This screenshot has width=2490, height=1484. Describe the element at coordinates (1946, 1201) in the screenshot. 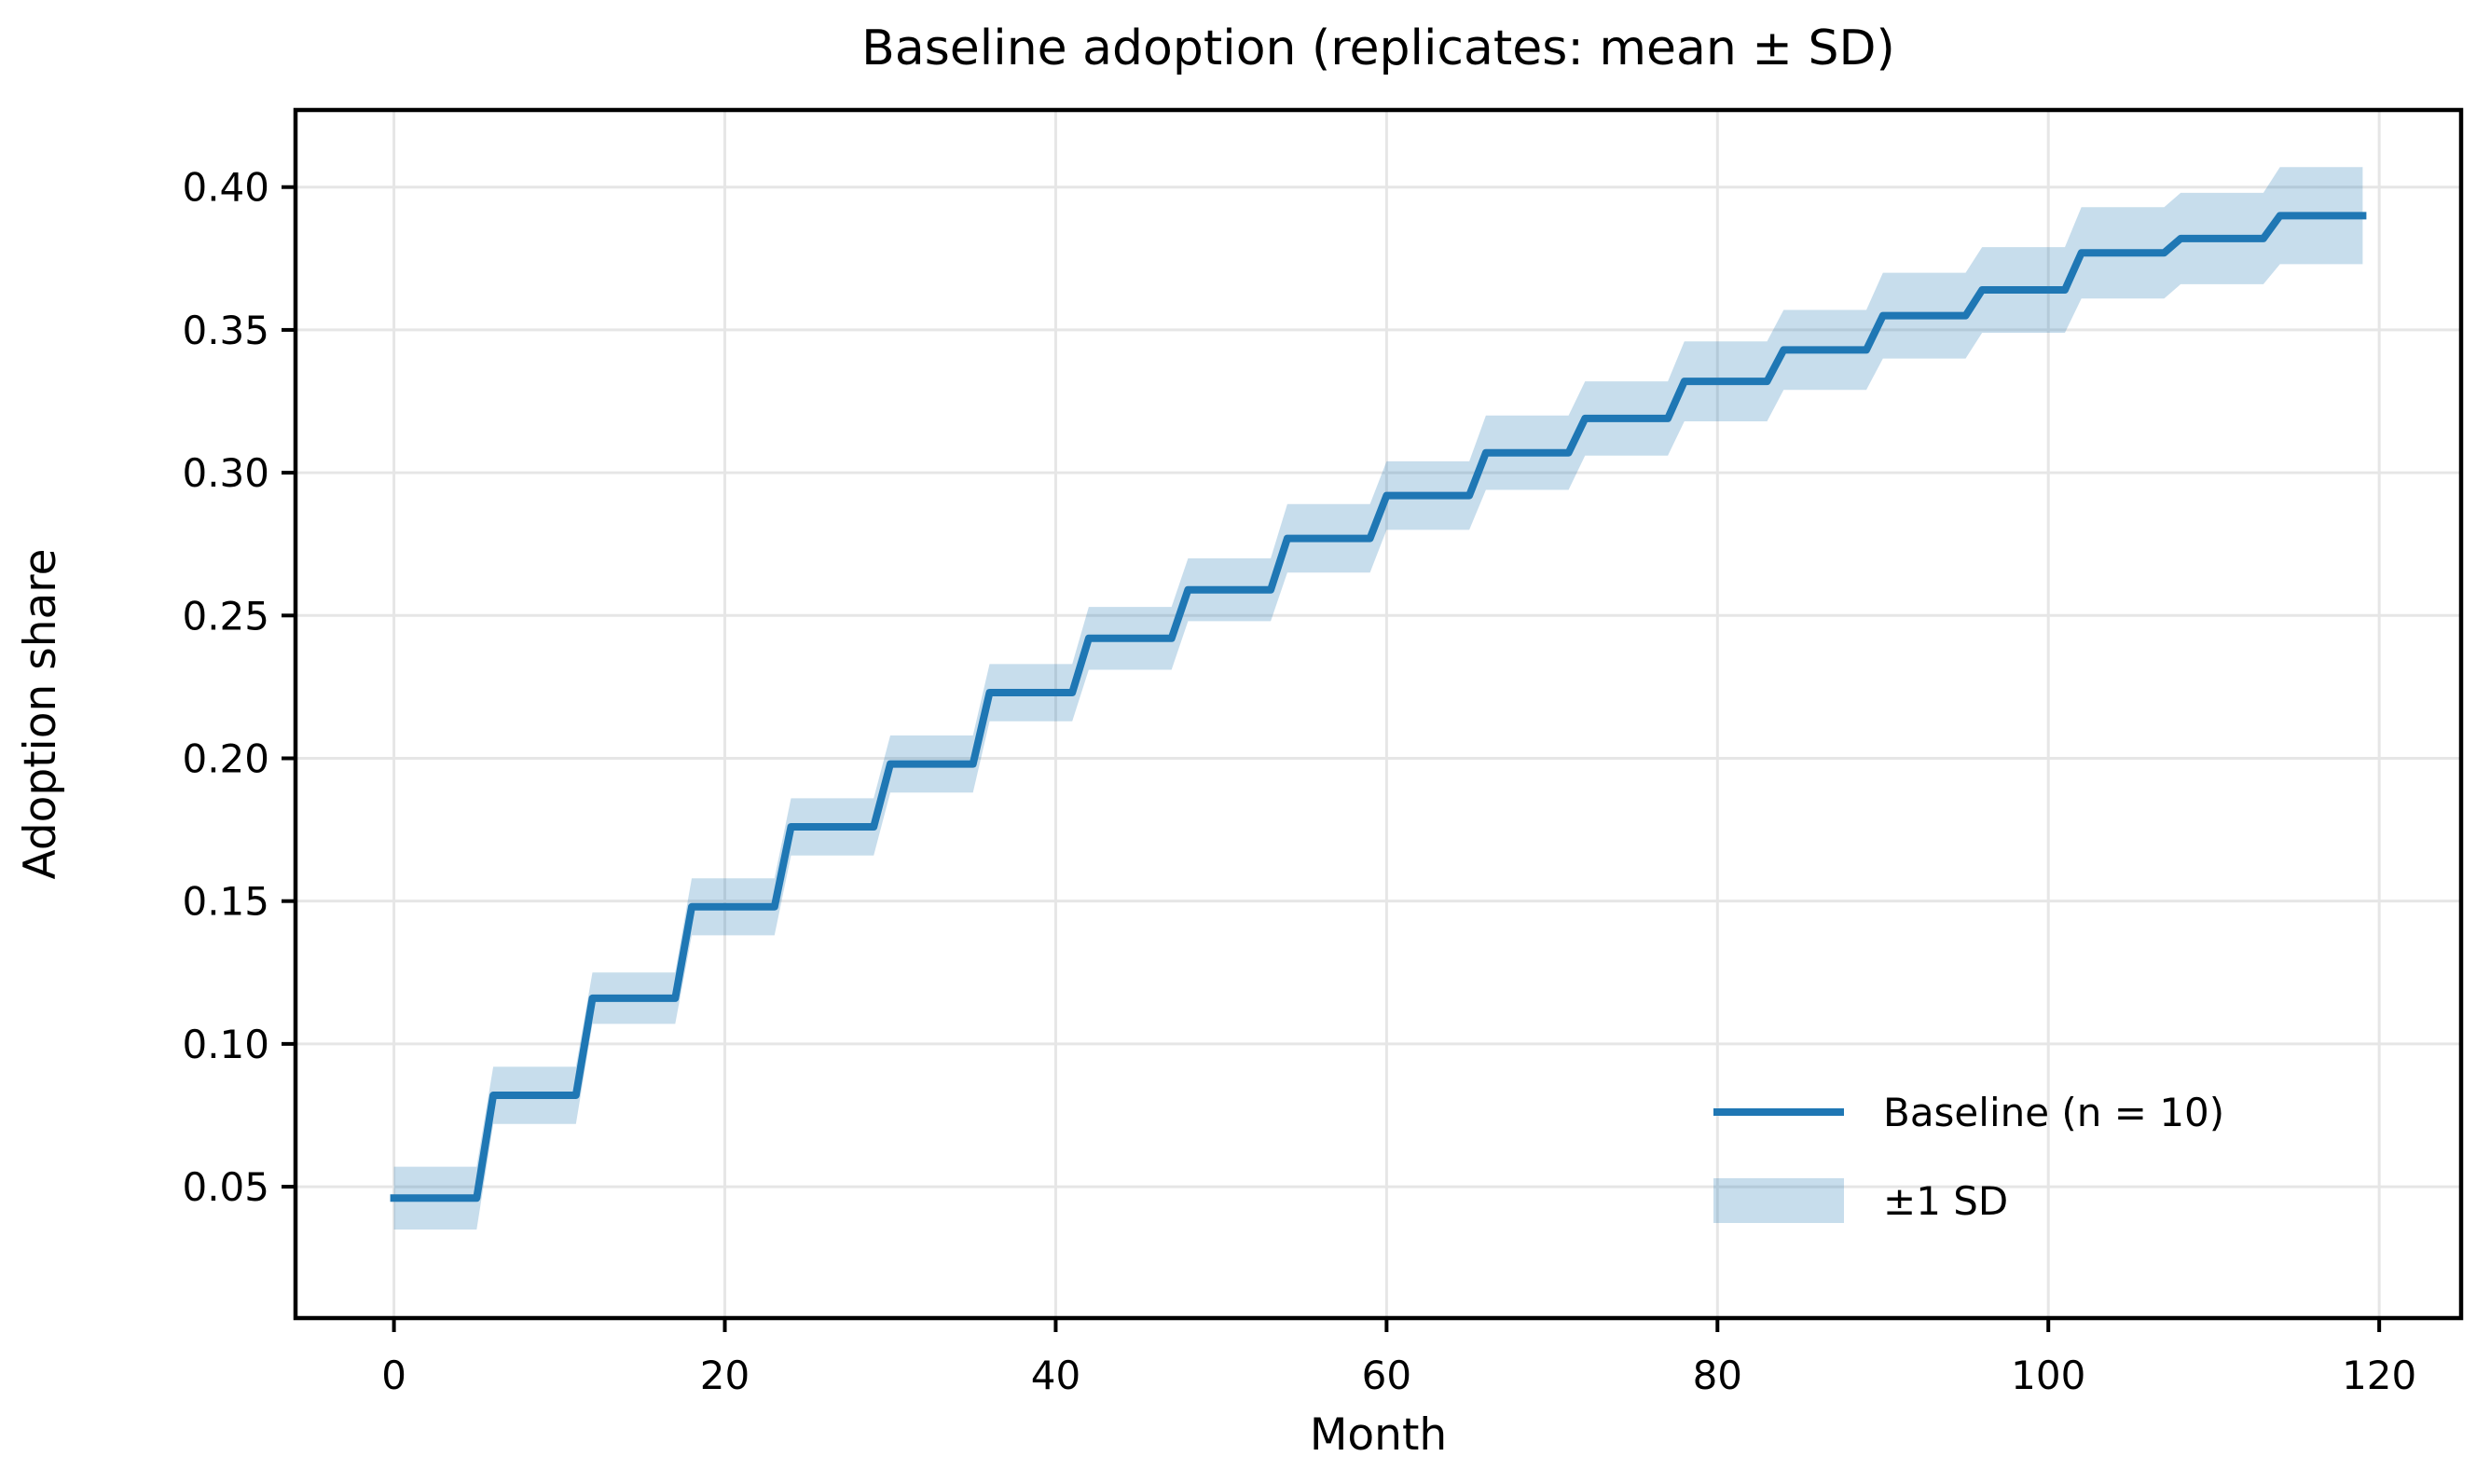

I see `legend-label-sd: ±1 SD` at that location.